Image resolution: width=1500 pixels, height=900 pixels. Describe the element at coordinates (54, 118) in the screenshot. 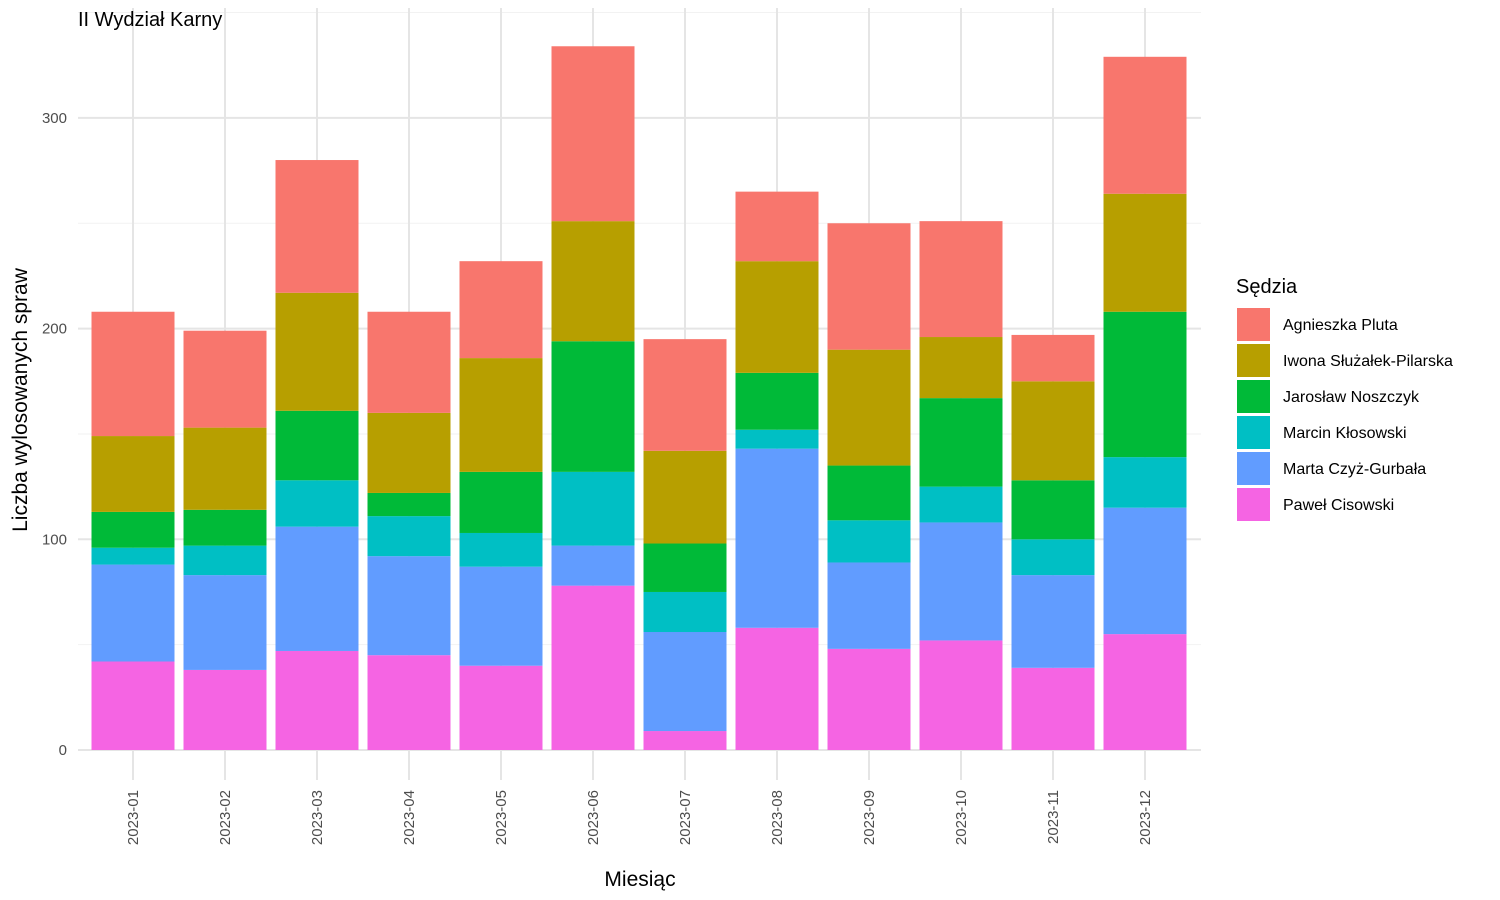

I see `y-tick-label: 300` at that location.